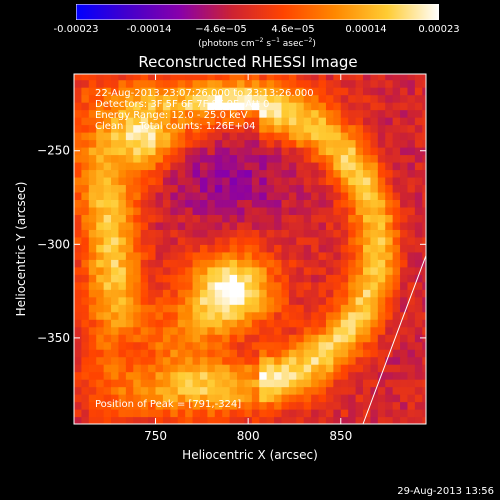 The image size is (500, 500). I want to click on annotation-detectors: Detectors: 3F 5F 6F 7F 8F 9F, Att 0, so click(182, 104).